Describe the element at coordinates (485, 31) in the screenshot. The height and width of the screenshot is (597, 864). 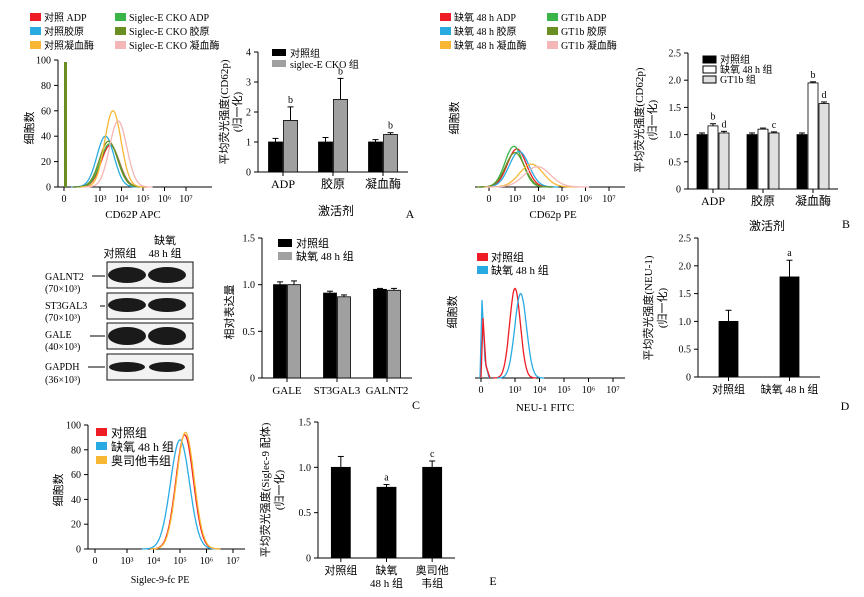
I see `legend-label: 缺氧 48 h 胶原` at that location.